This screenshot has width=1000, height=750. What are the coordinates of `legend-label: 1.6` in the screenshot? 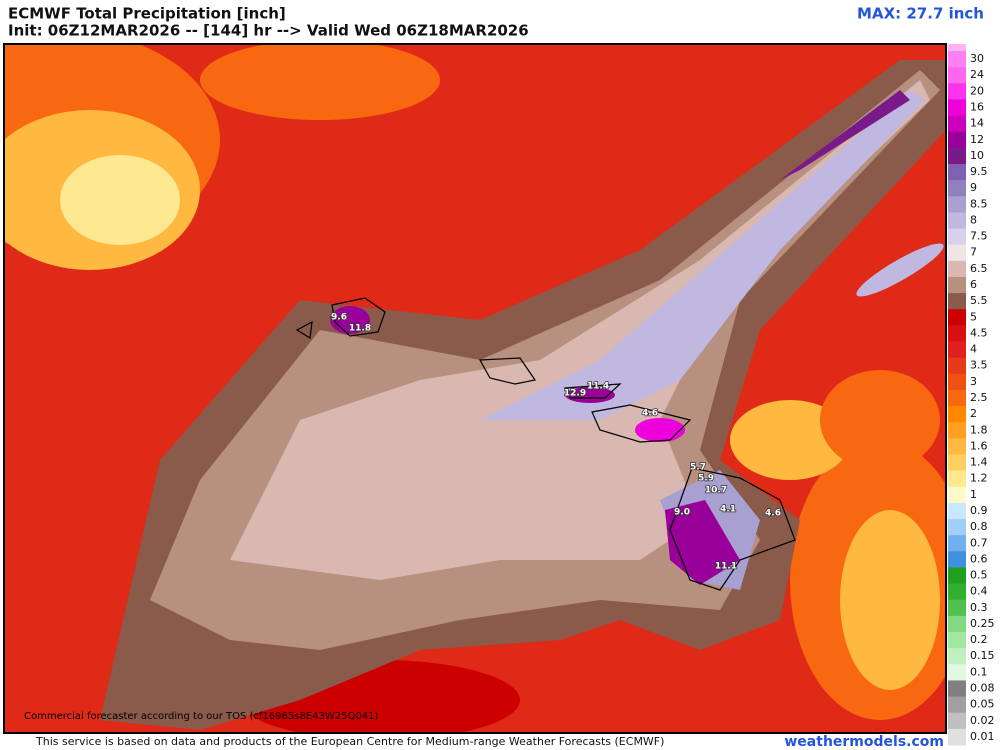 It's located at (979, 445).